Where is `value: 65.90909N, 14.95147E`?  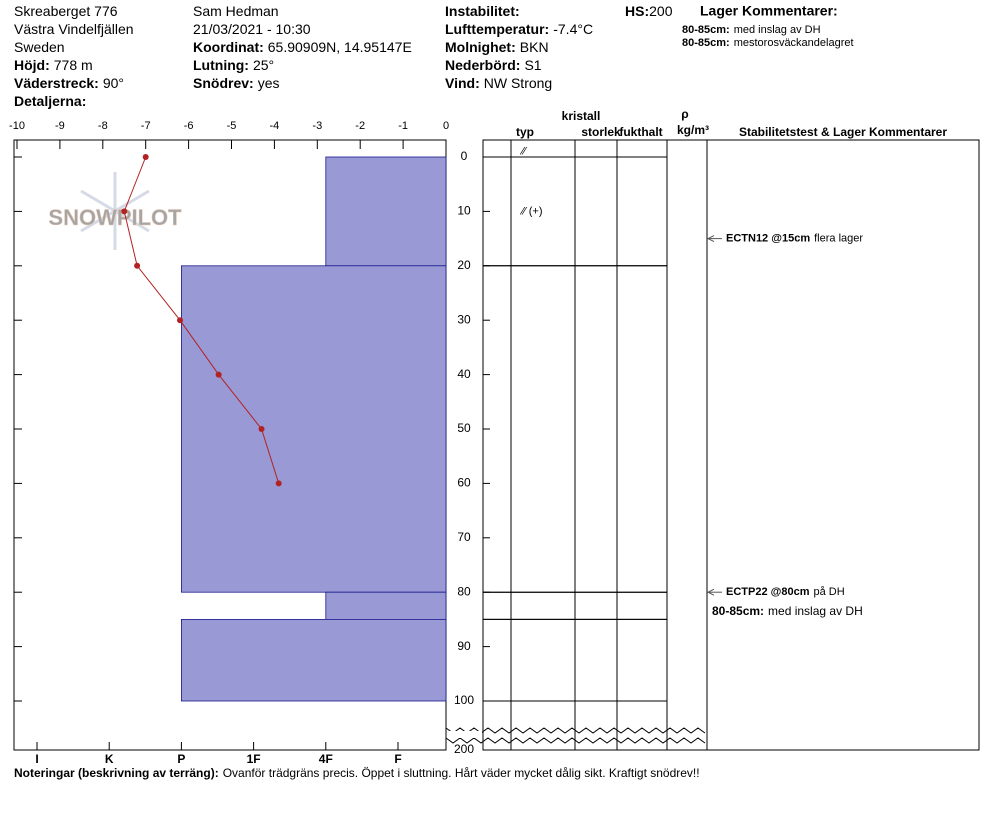 value: 65.90909N, 14.95147E is located at coordinates (340, 47).